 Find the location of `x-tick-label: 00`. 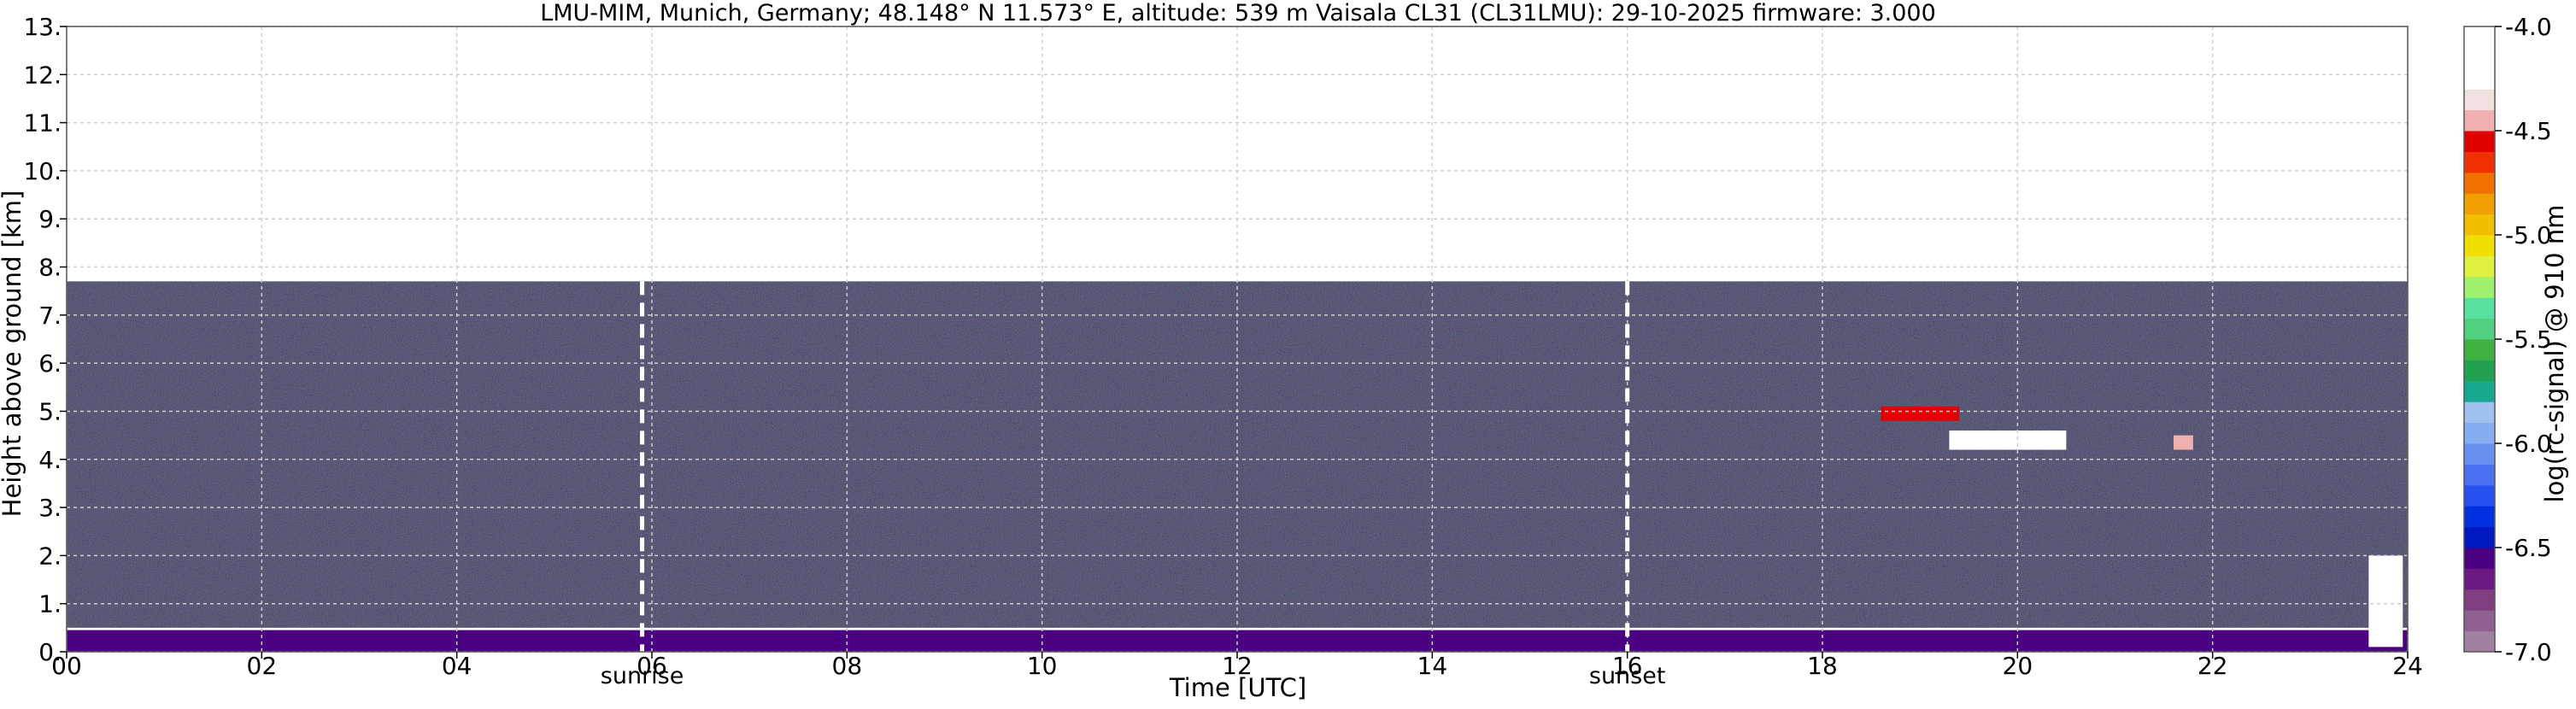

x-tick-label: 00 is located at coordinates (66, 666).